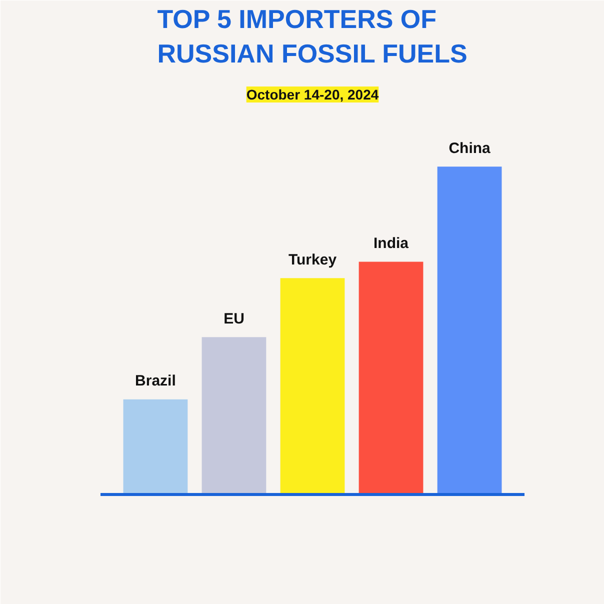 This screenshot has width=604, height=604. Describe the element at coordinates (470, 148) in the screenshot. I see `x-tick-label: China` at that location.